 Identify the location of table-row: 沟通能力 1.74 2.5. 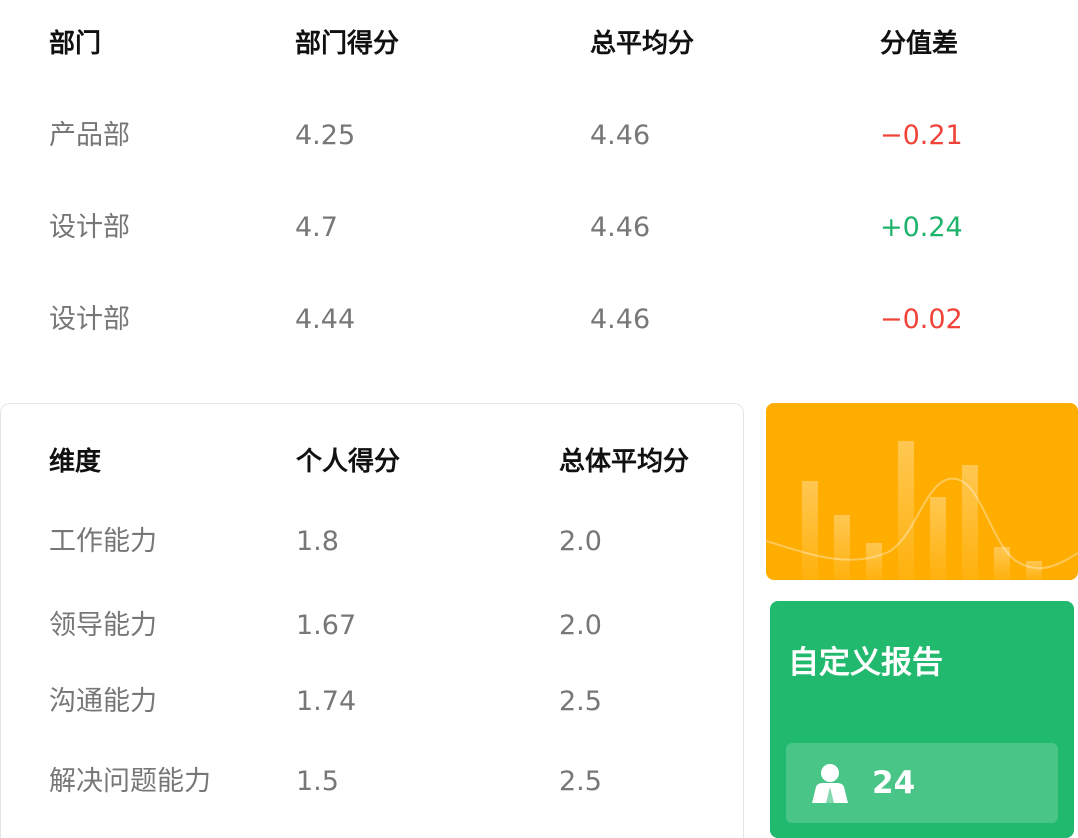
(372, 702).